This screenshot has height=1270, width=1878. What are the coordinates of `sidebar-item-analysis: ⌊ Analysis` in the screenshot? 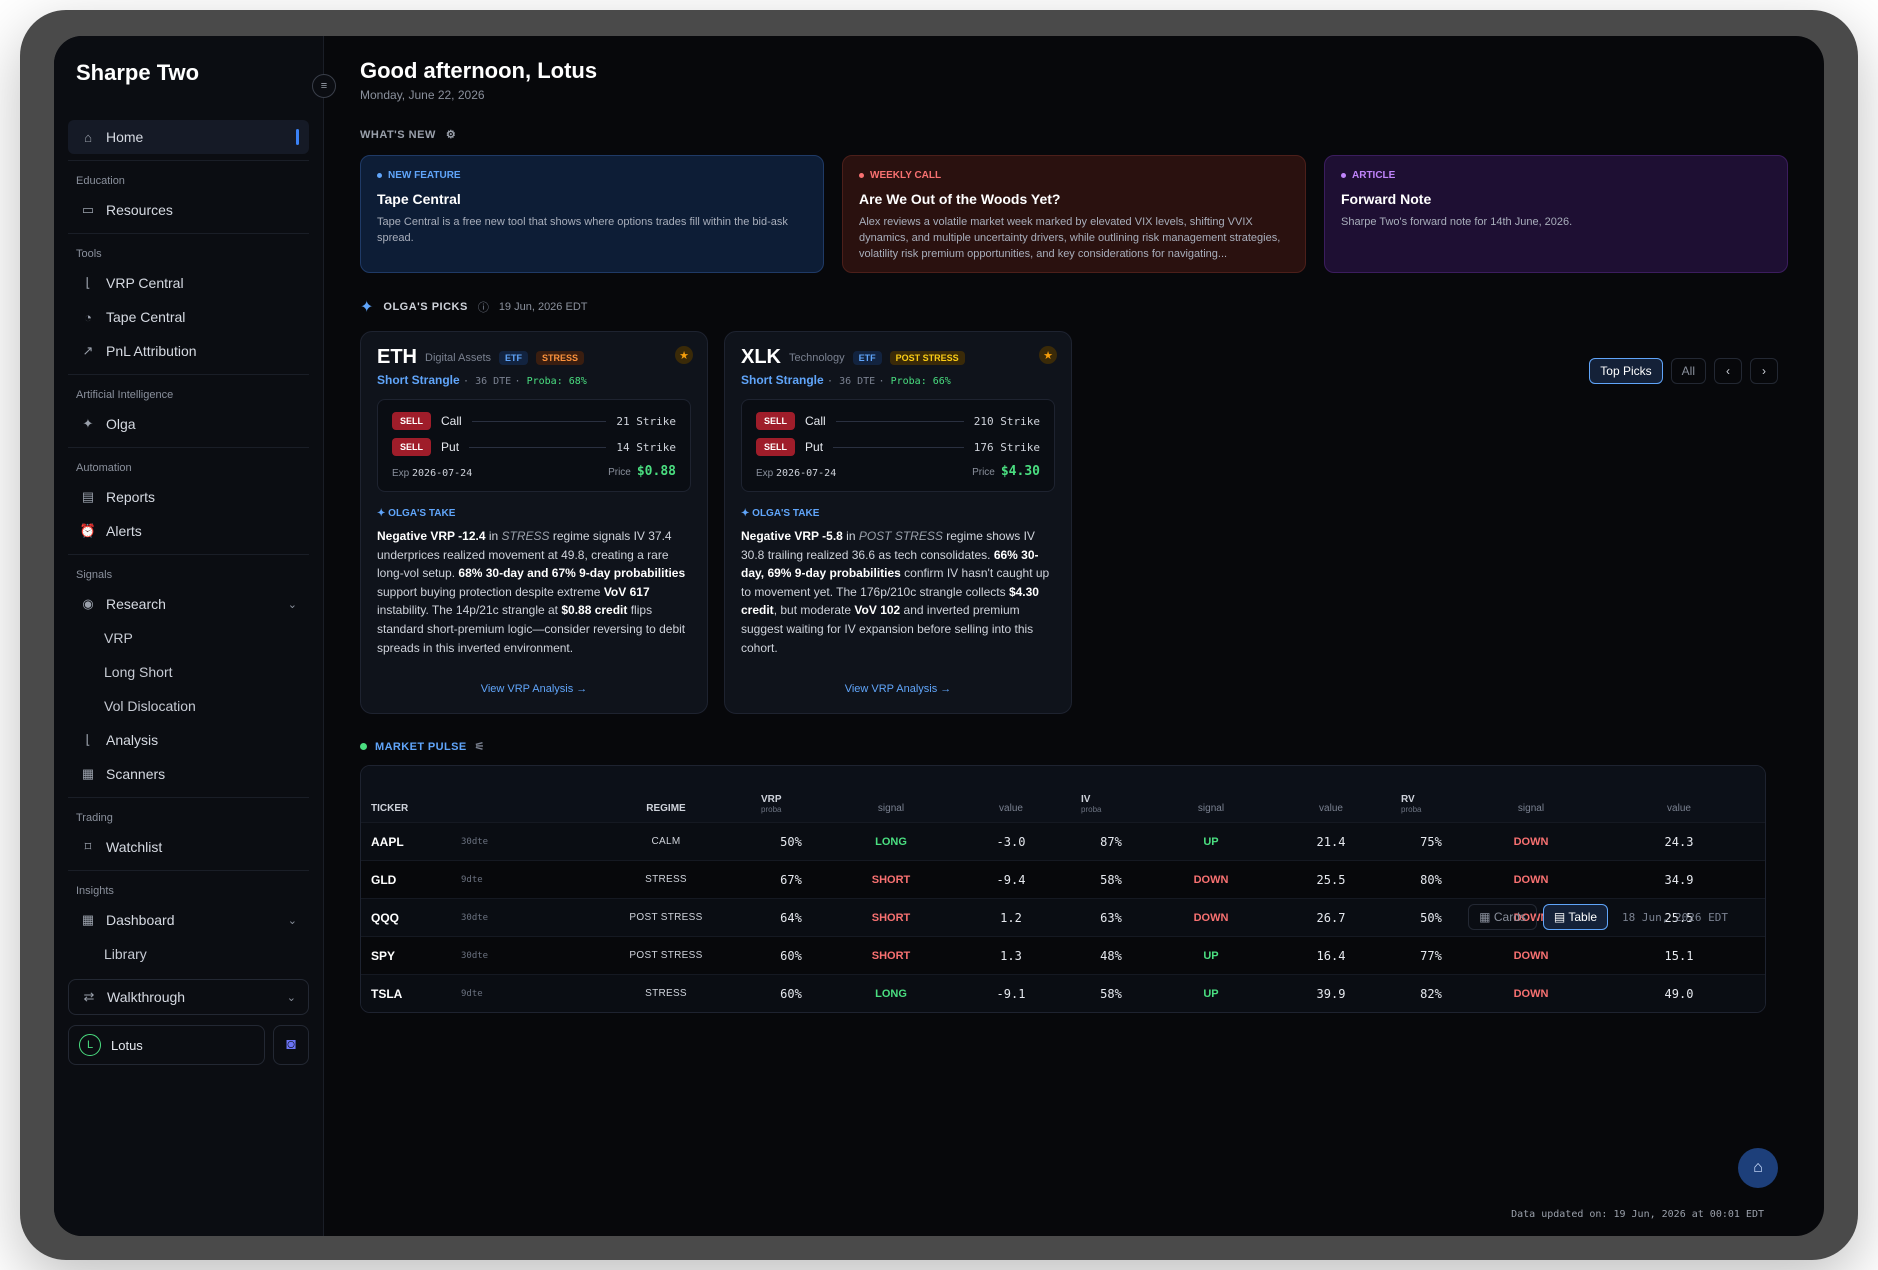 It's located at (188, 740).